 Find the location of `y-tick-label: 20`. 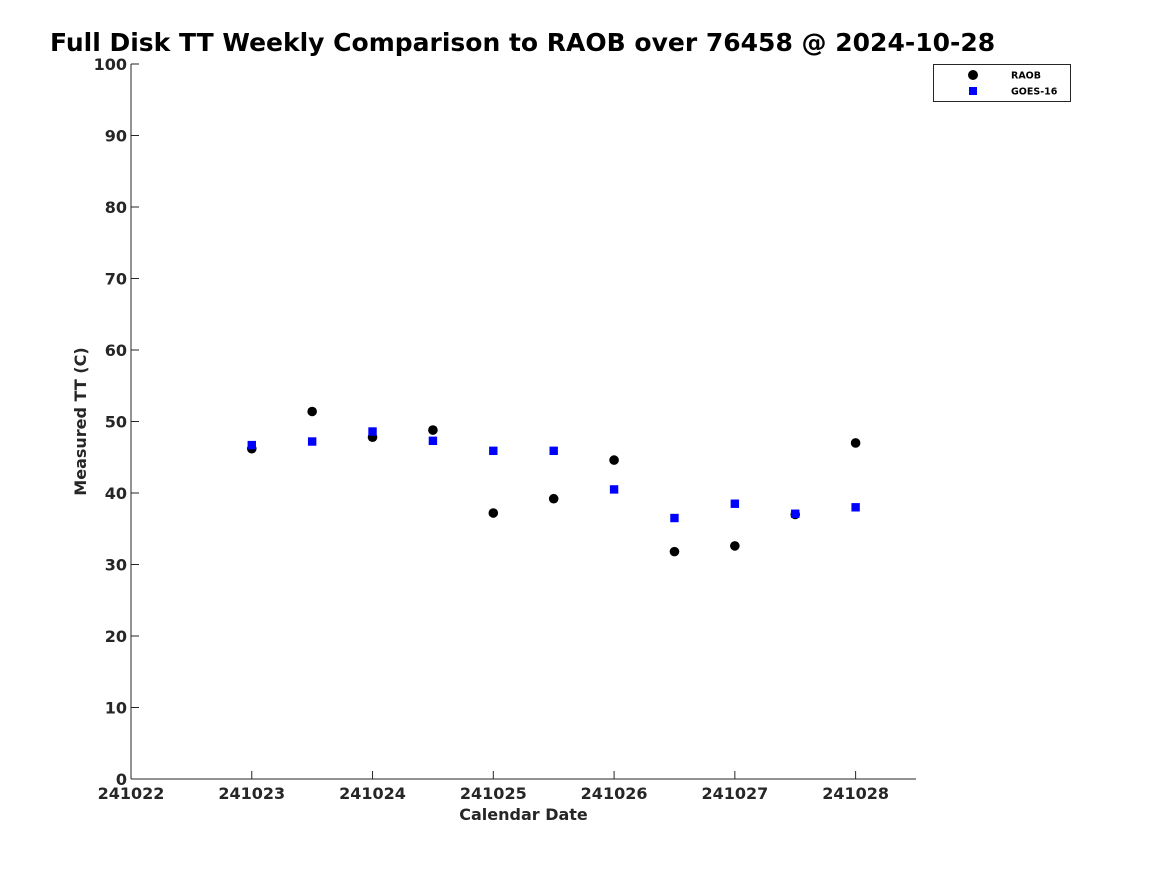

y-tick-label: 20 is located at coordinates (116, 636).